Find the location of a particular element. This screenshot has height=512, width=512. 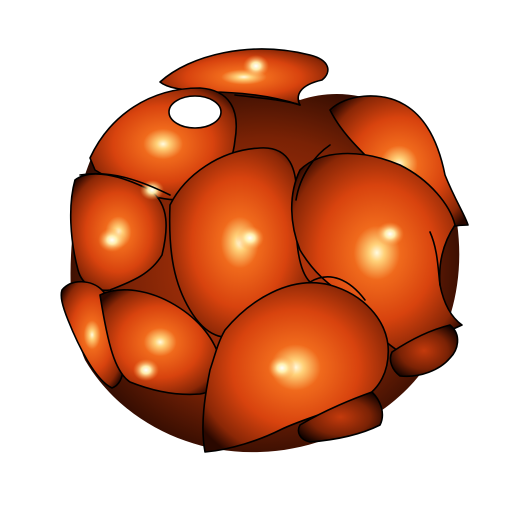

lower-right-wing is located at coordinates (424, 351).